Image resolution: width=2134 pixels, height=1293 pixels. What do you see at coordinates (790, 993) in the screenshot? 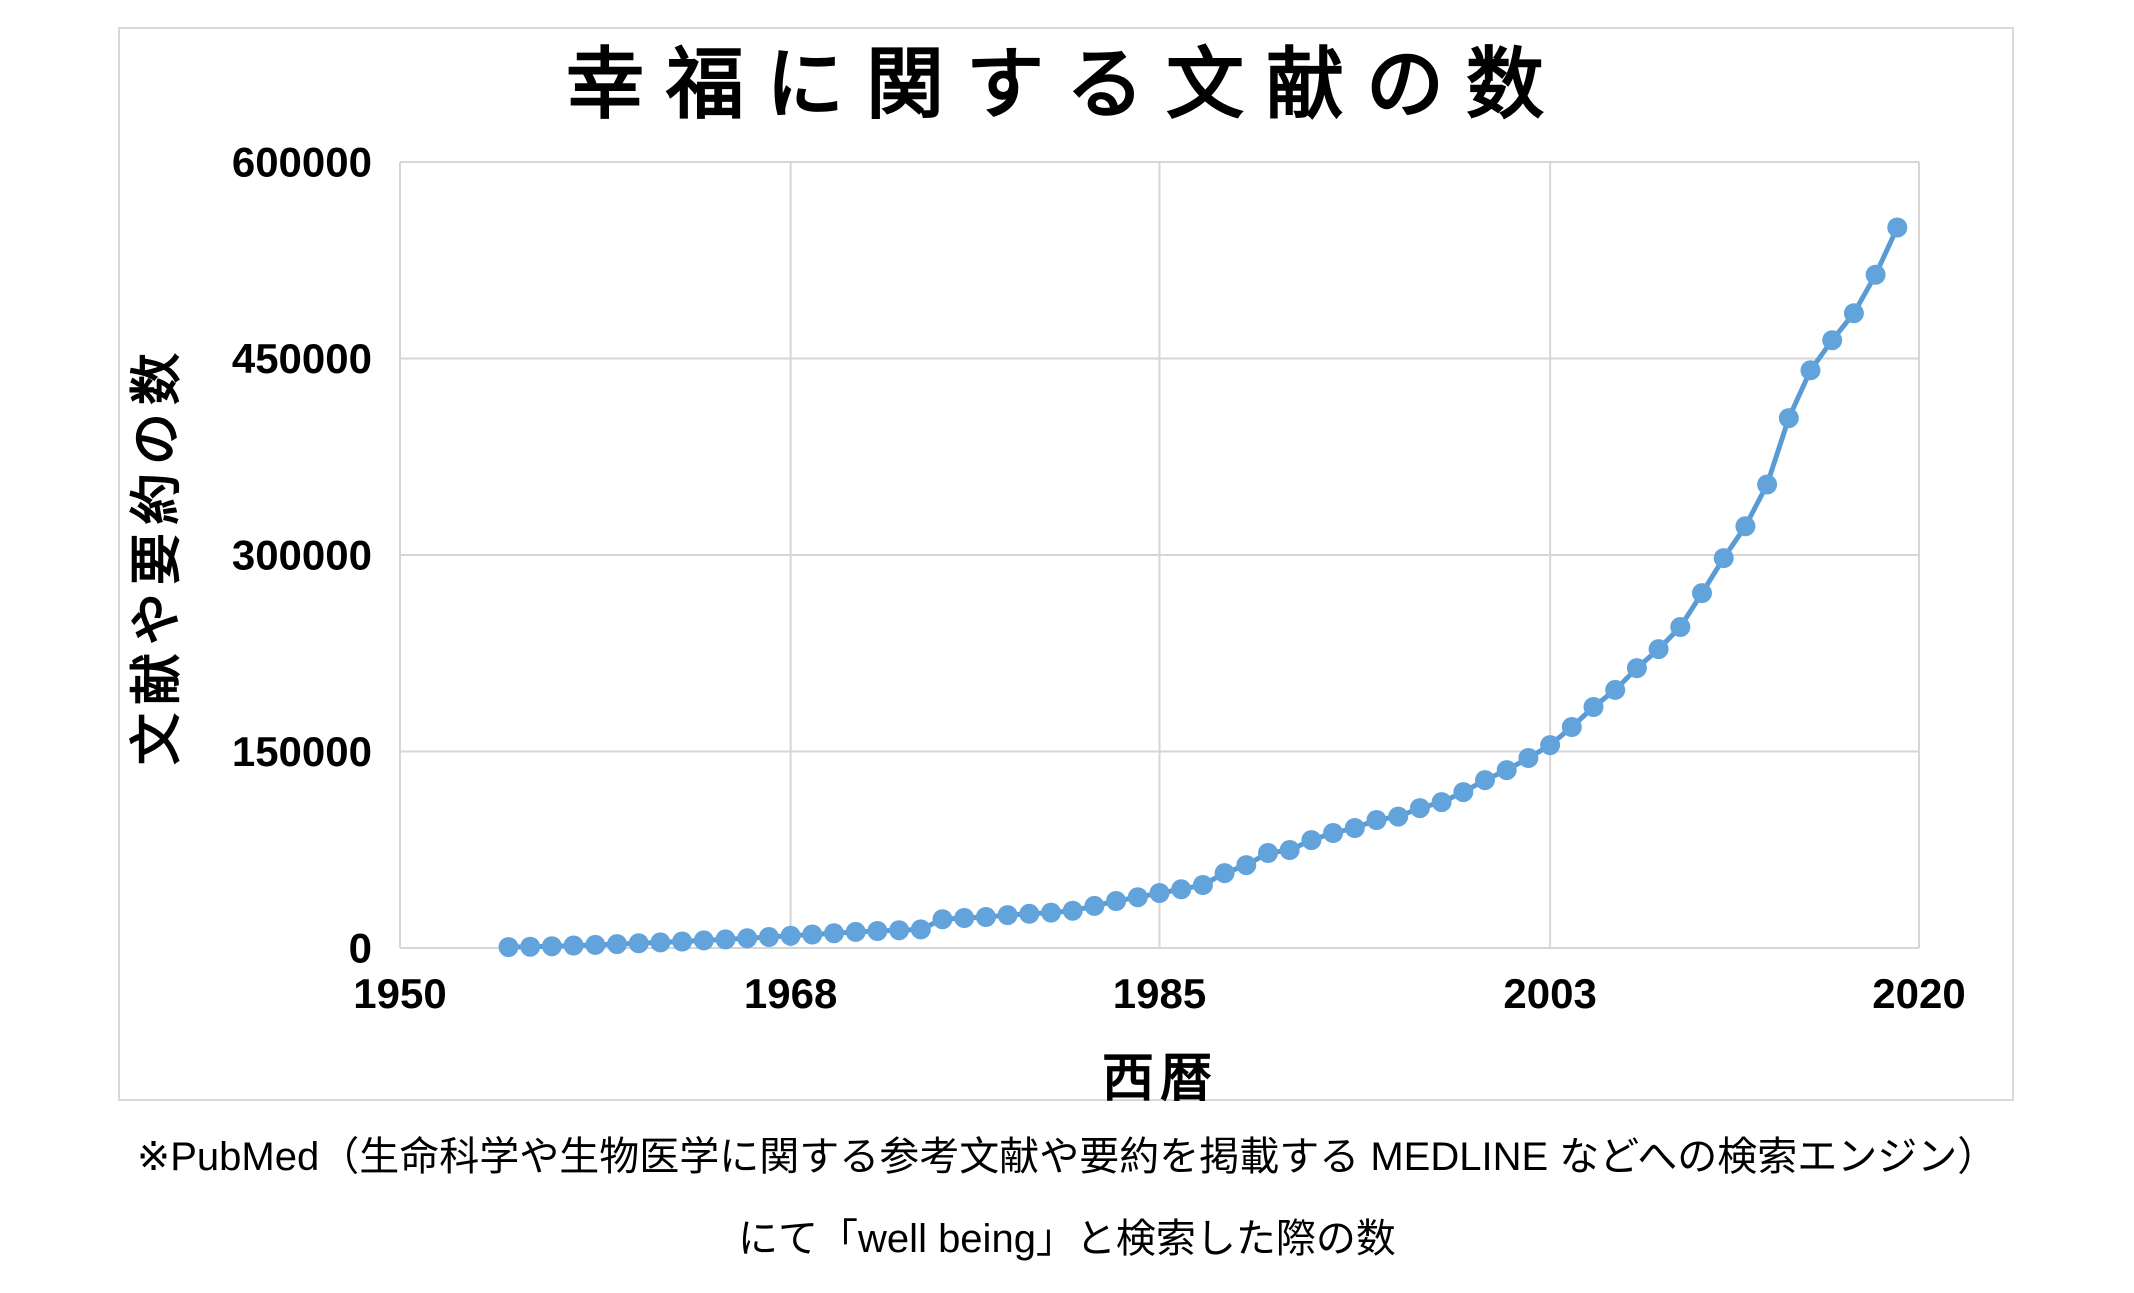
I see `x-tick-label: 1968` at bounding box center [790, 993].